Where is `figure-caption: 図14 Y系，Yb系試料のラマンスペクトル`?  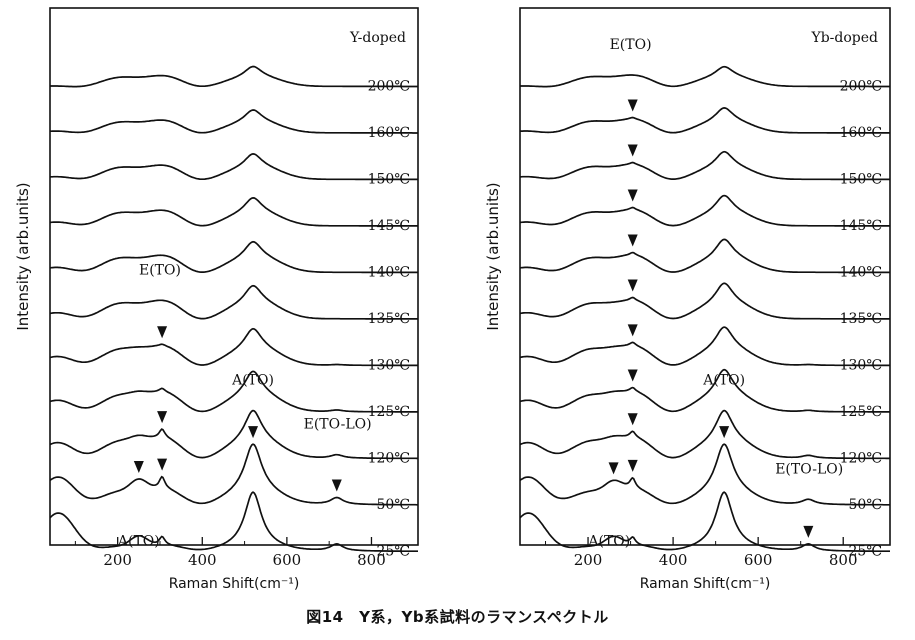 figure-caption: 図14 Y系，Yb系試料のラマンスペクトル is located at coordinates (457, 617).